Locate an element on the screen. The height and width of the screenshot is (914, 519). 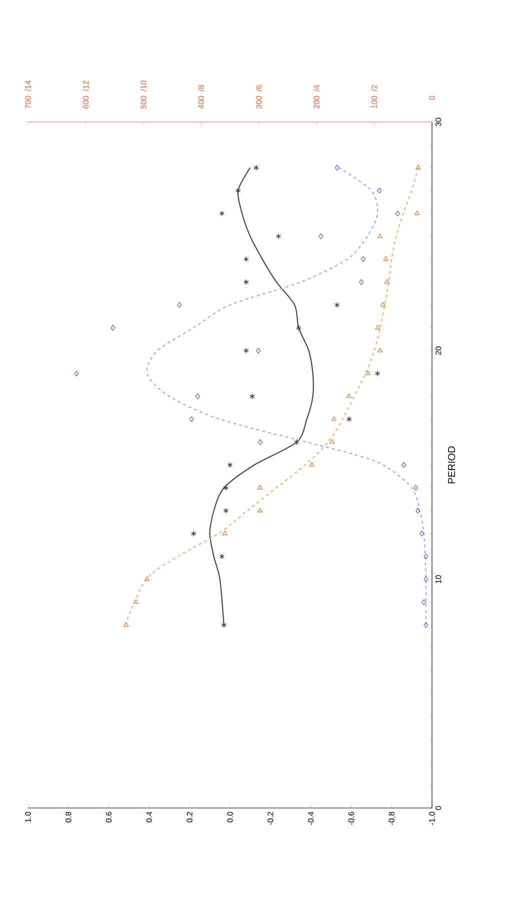
line-series is located at coordinates (261, 396).